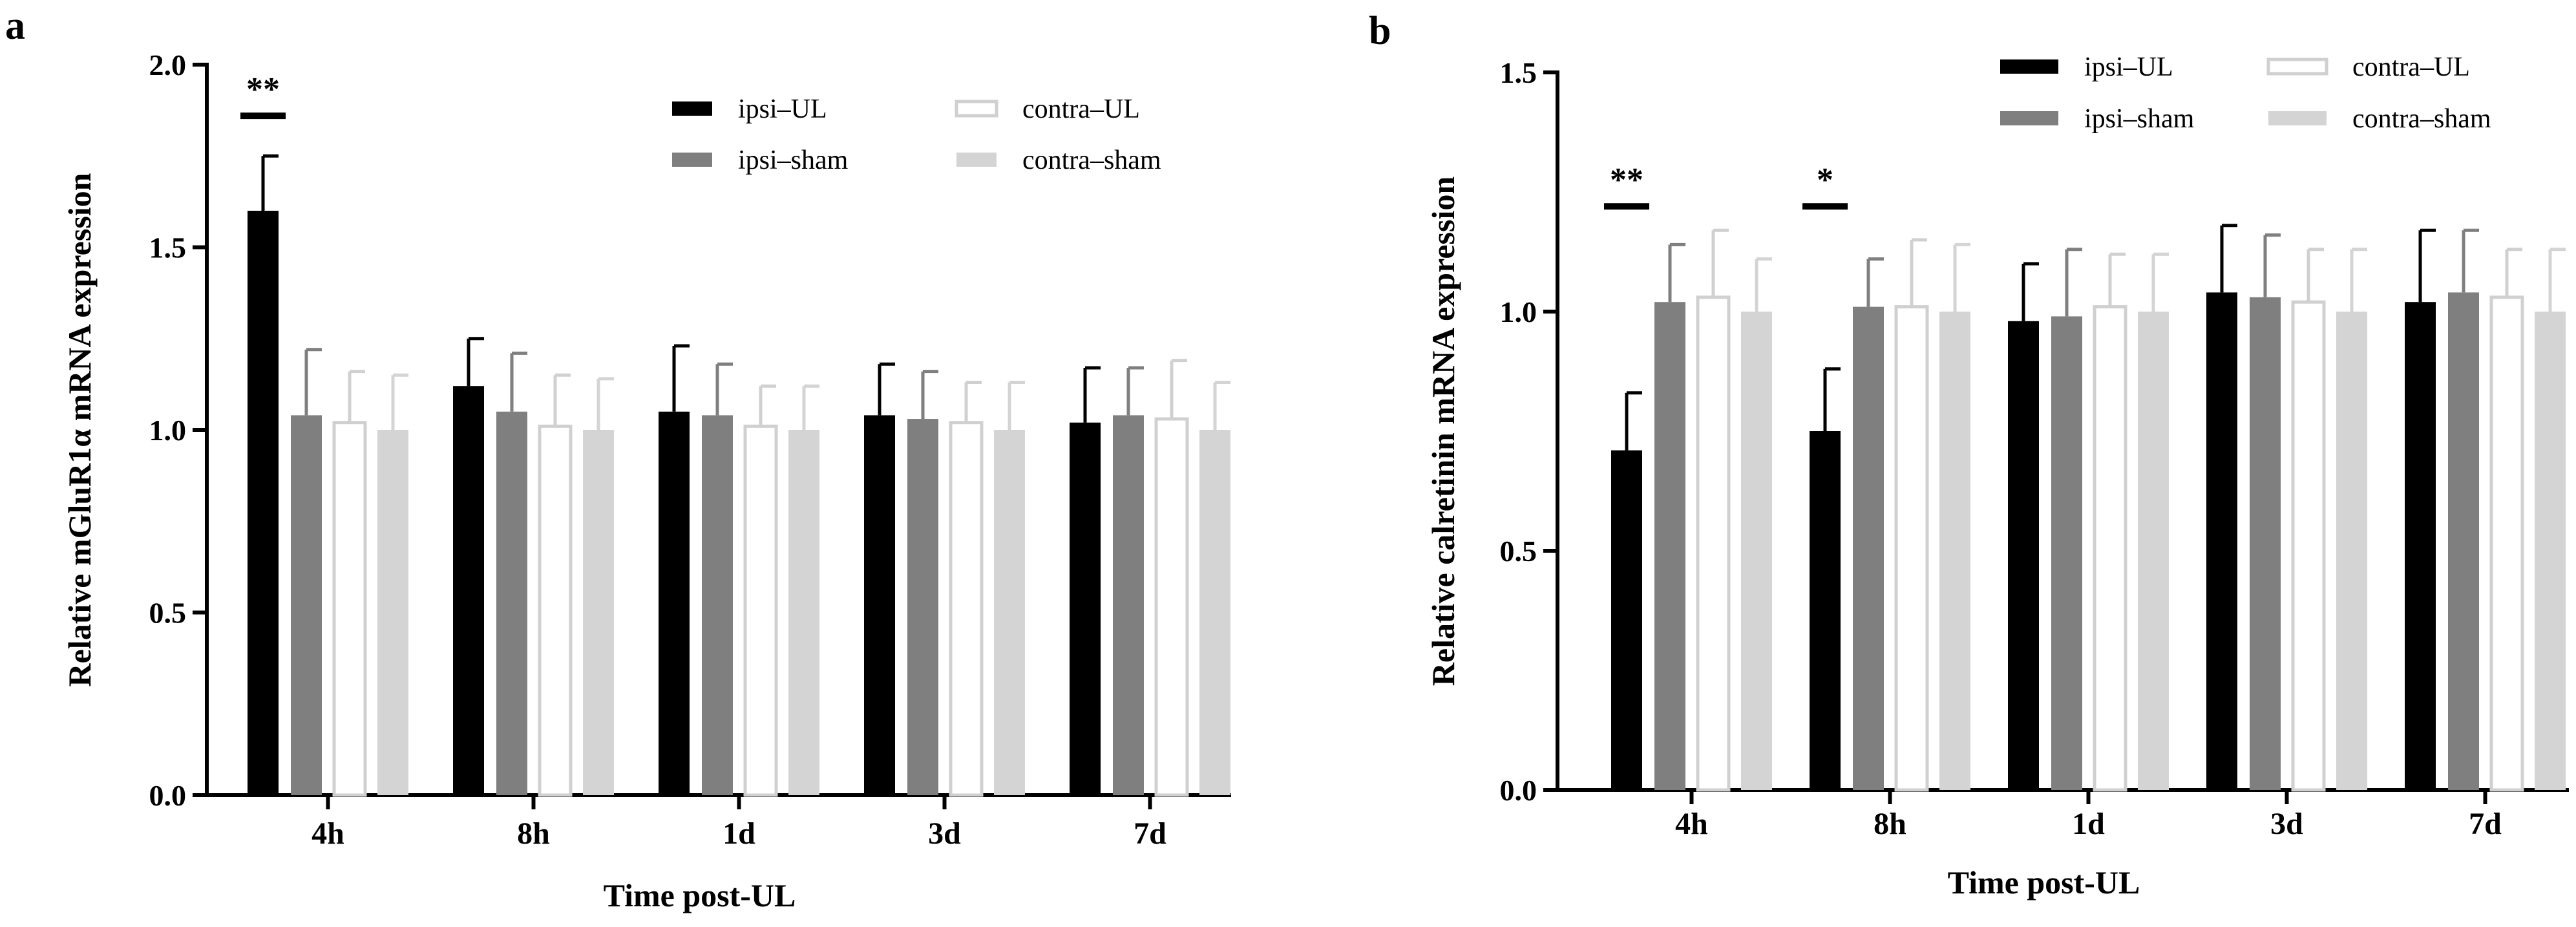 The width and height of the screenshot is (2576, 927). I want to click on panel-label: a, so click(15, 26).